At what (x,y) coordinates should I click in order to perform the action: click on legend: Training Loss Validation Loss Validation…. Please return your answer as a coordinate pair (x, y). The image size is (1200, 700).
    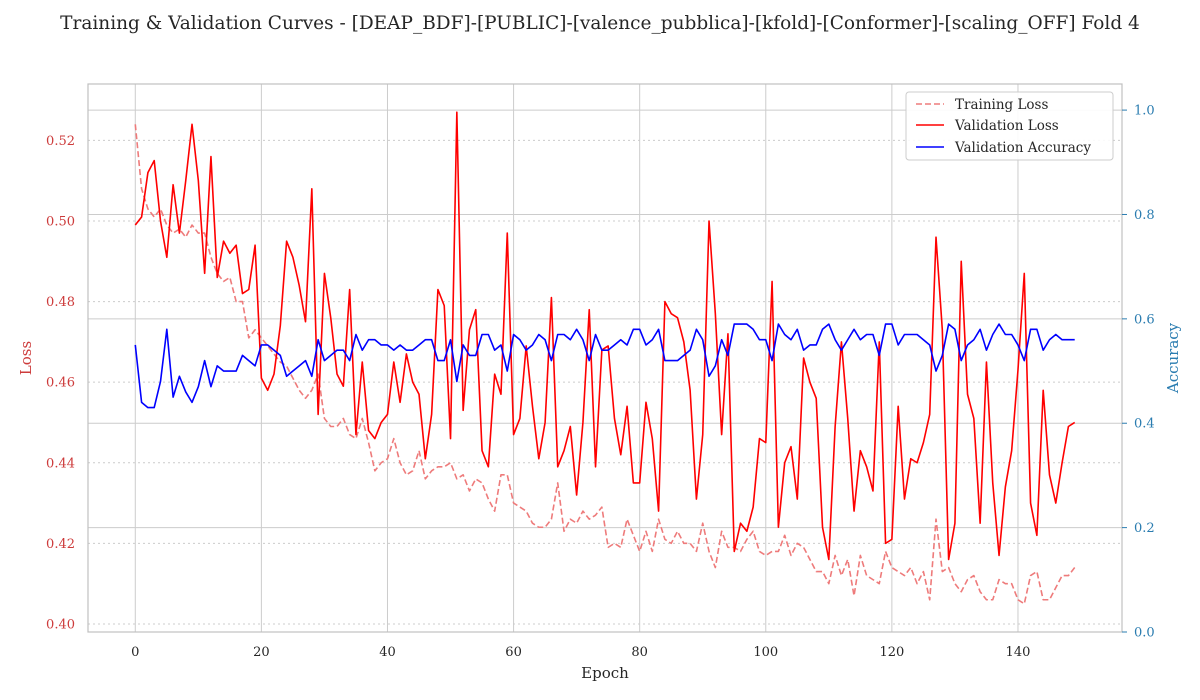
    Looking at the image, I should click on (1009, 126).